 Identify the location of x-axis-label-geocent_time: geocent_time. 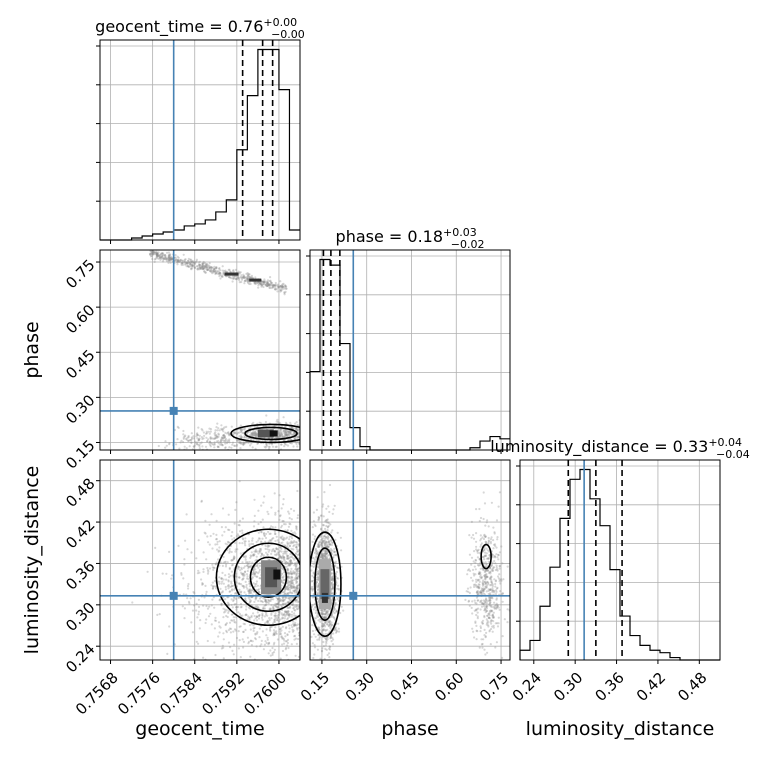
(199, 729).